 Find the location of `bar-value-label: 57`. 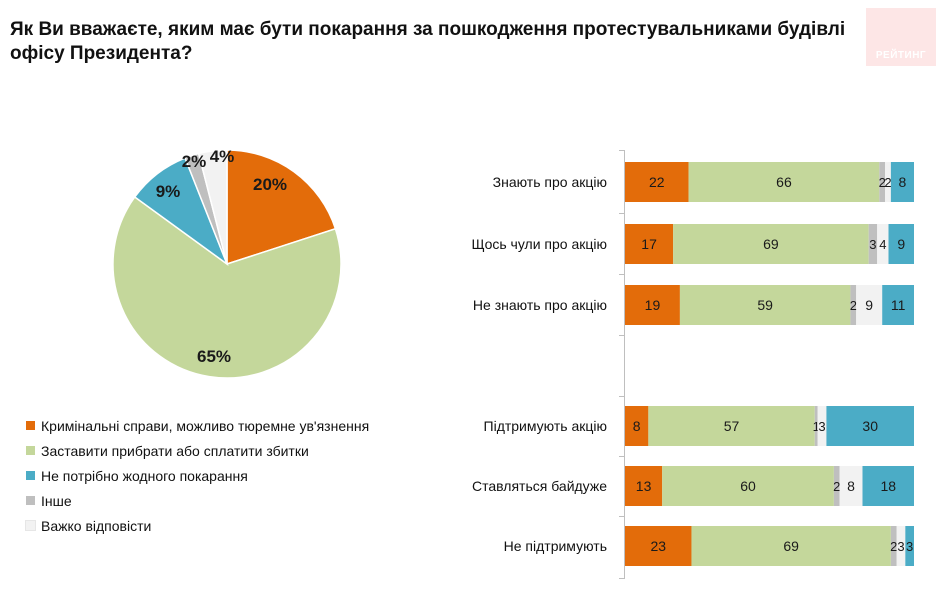

bar-value-label: 57 is located at coordinates (732, 426).